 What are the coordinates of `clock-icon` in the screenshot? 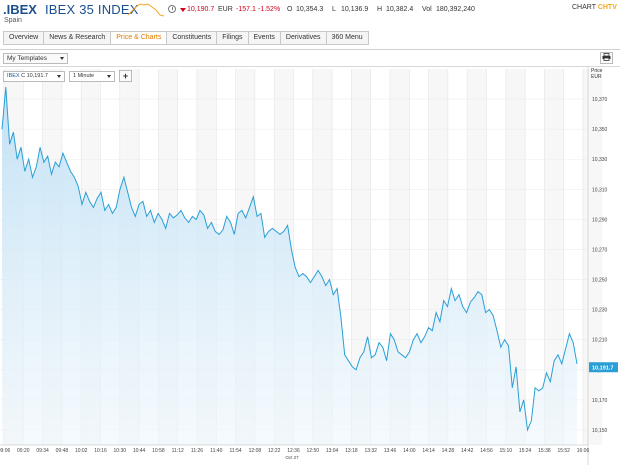 It's located at (172, 9).